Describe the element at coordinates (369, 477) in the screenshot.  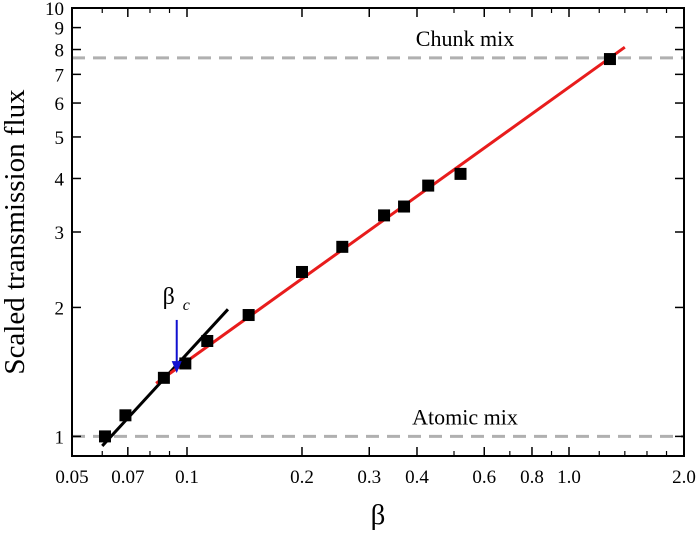
I see `x-tick-label: 0.3` at that location.